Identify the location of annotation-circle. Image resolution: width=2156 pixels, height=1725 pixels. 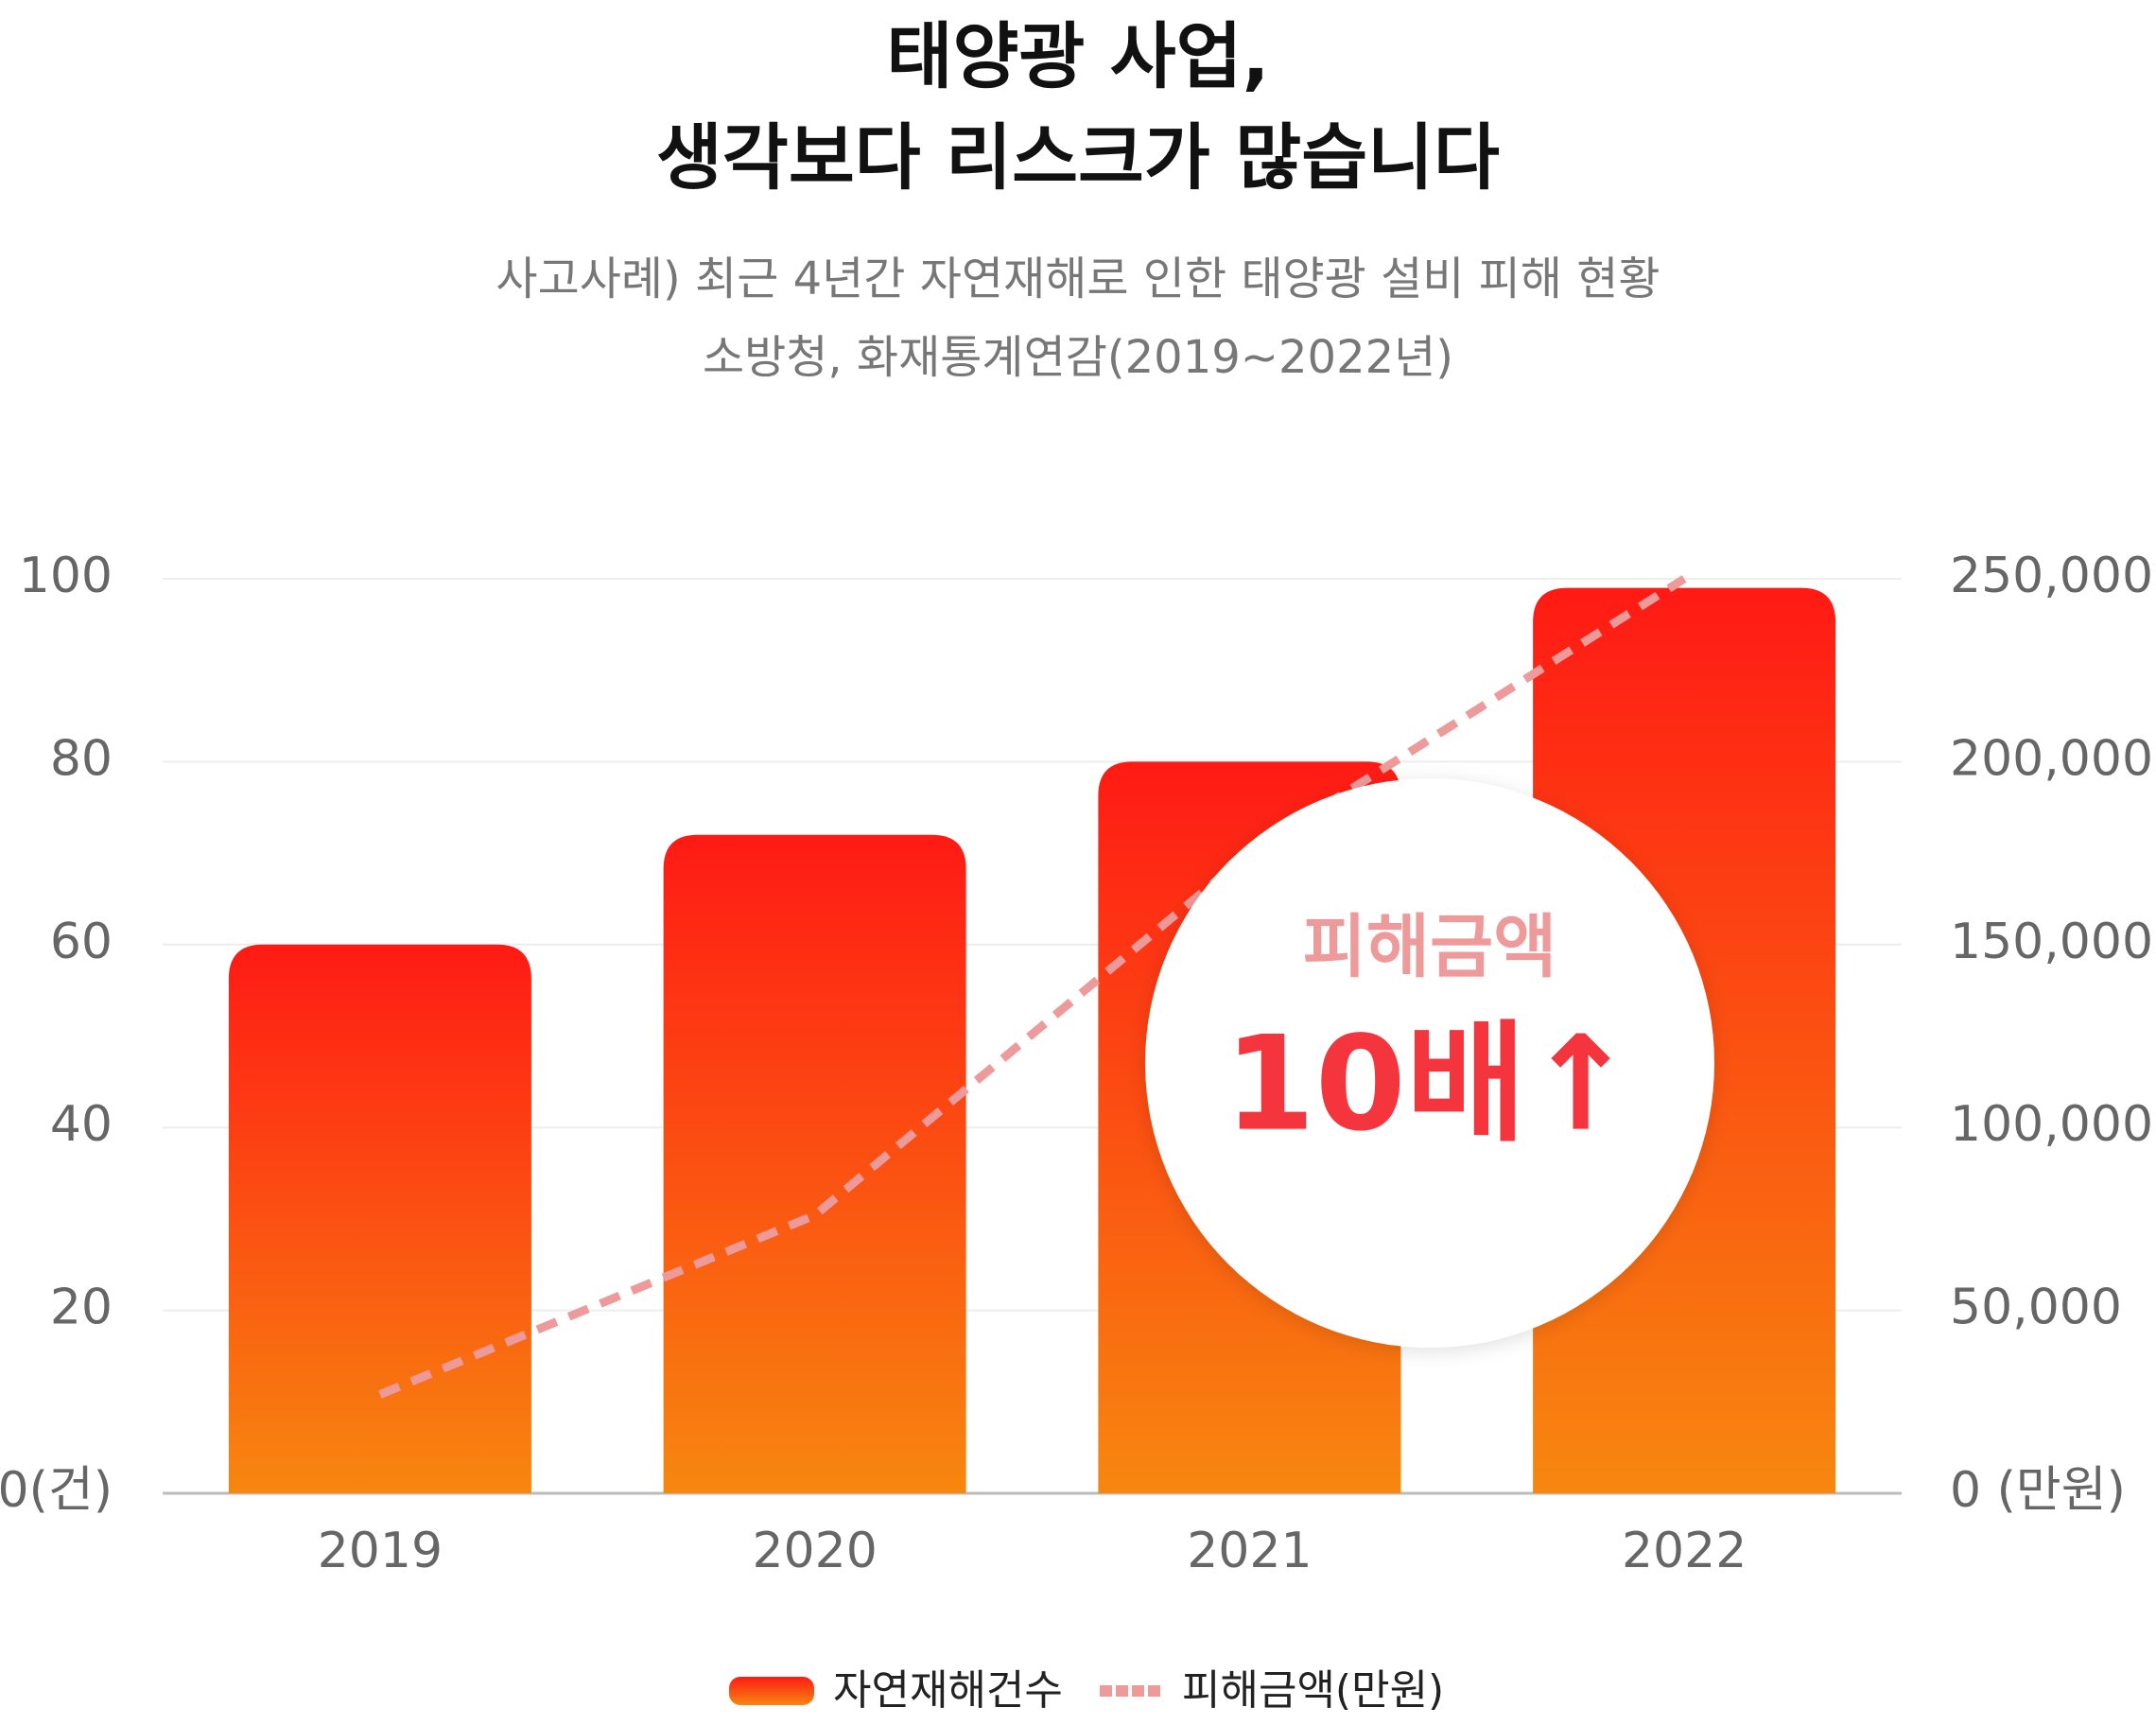
(1429, 1063).